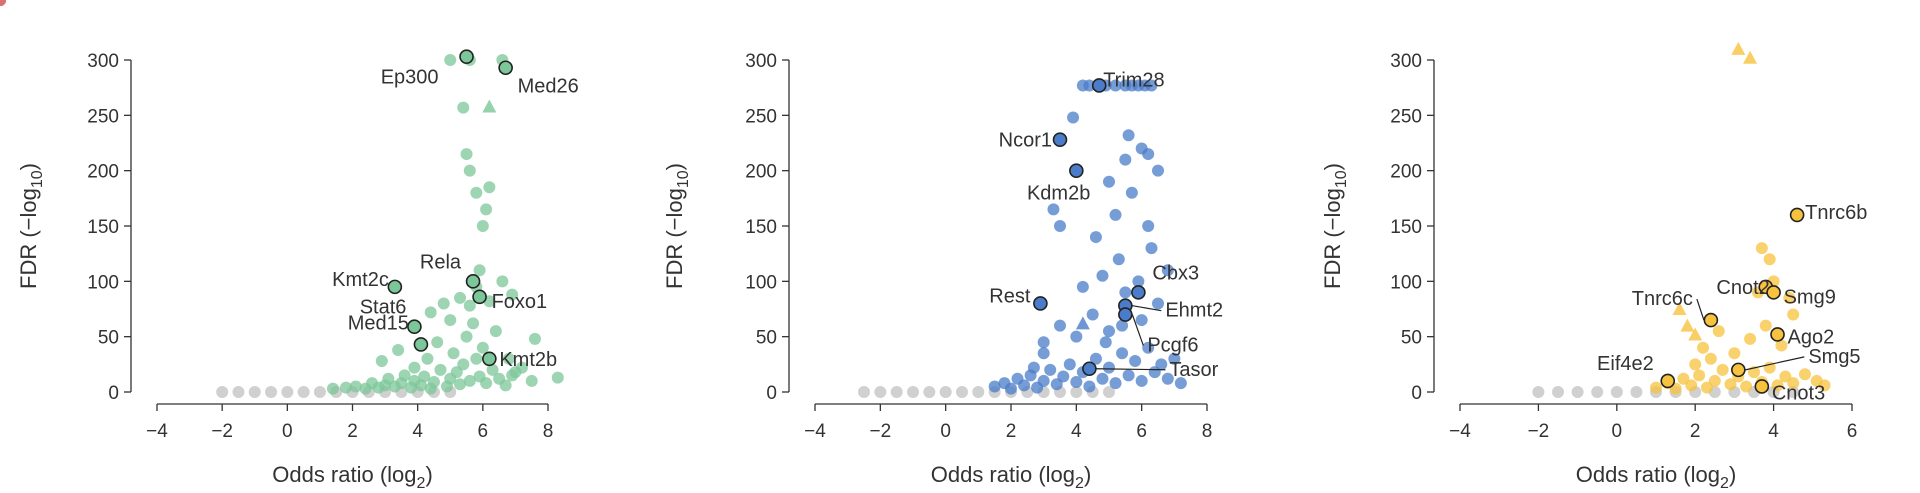 This screenshot has width=1920, height=493. I want to click on gene-label: Med26, so click(548, 87).